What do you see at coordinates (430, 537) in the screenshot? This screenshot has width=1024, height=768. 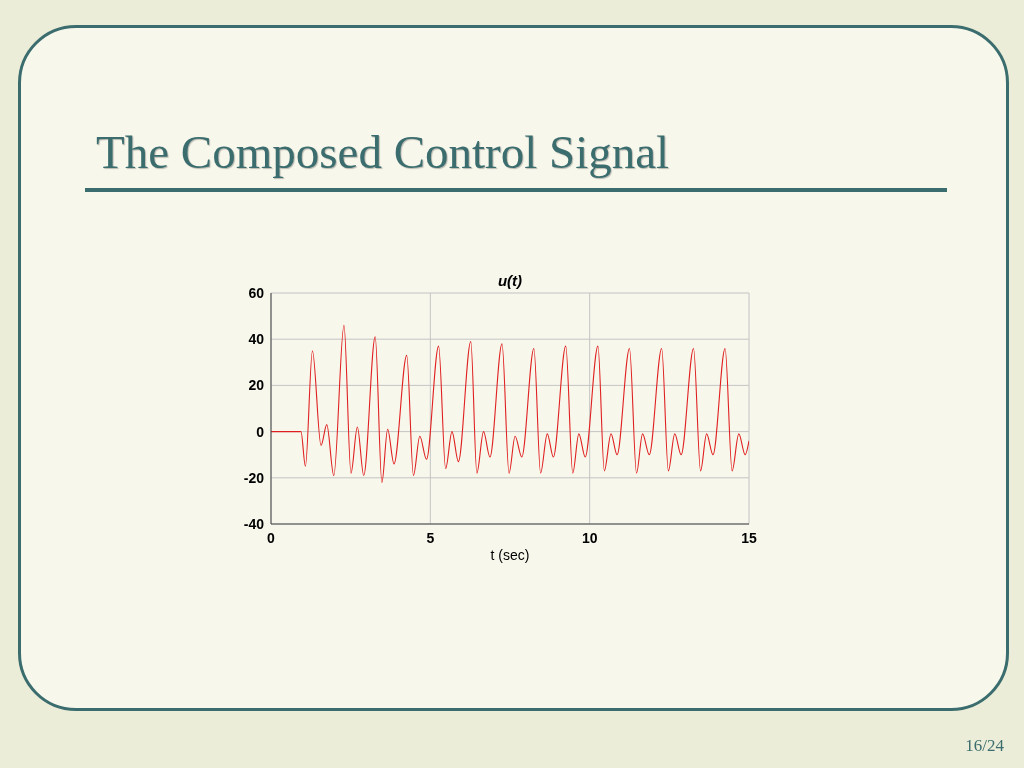 I see `x-tick-label: 5` at bounding box center [430, 537].